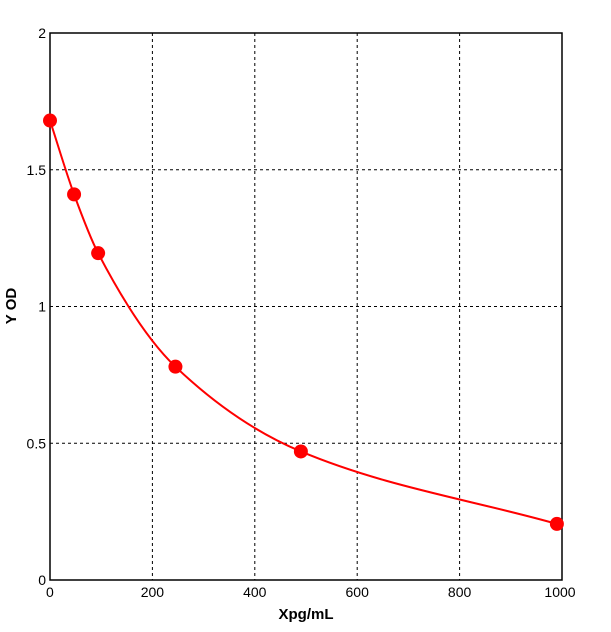  What do you see at coordinates (358, 592) in the screenshot?
I see `x-tick-label-3: 600` at bounding box center [358, 592].